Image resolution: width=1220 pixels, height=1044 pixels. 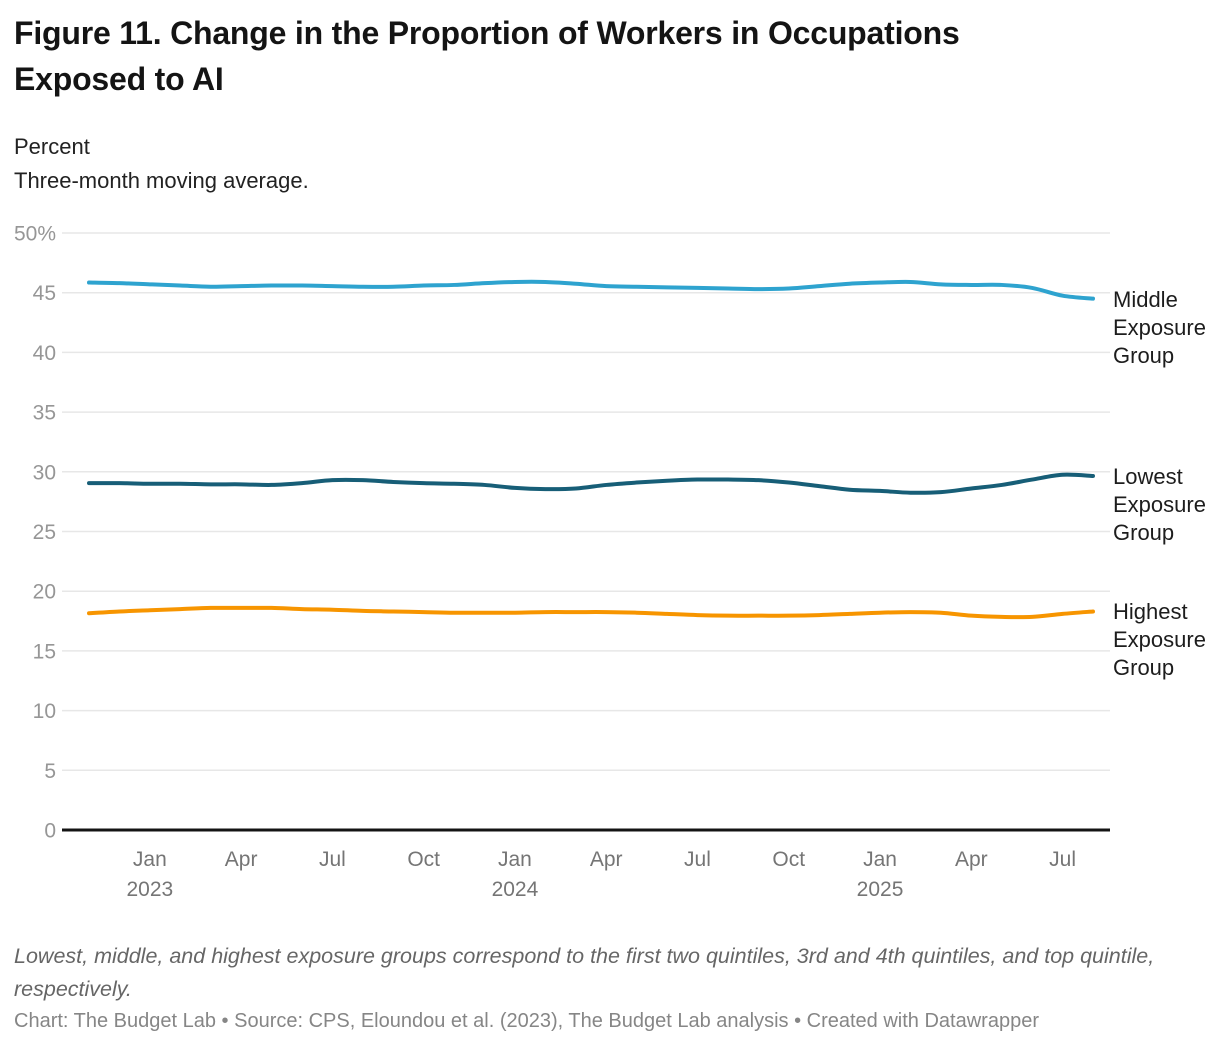 What do you see at coordinates (44, 711) in the screenshot?
I see `y-tick-label: 10` at bounding box center [44, 711].